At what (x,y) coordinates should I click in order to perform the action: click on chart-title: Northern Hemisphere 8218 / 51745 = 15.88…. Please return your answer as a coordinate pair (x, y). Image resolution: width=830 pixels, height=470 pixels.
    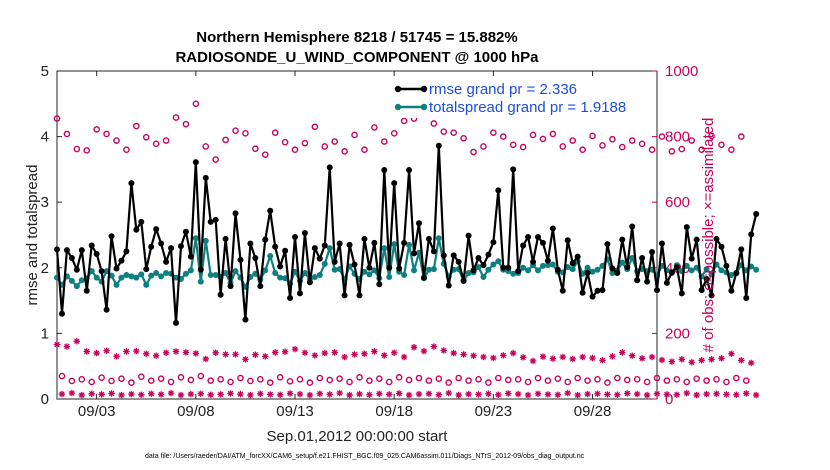
    Looking at the image, I should click on (356, 37).